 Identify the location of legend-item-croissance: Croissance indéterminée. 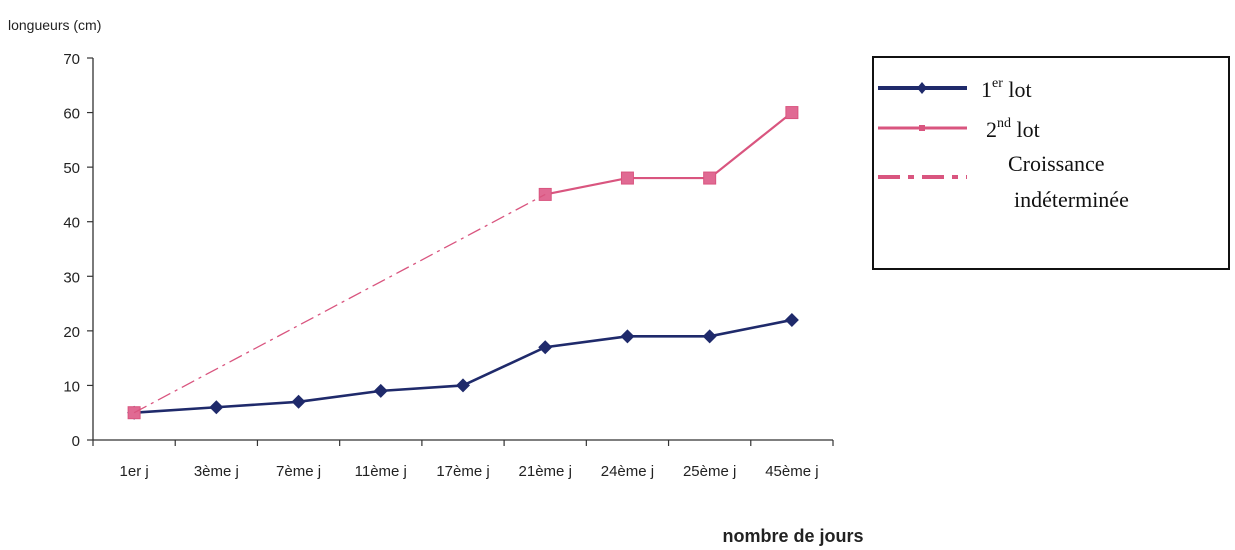
(1003, 181).